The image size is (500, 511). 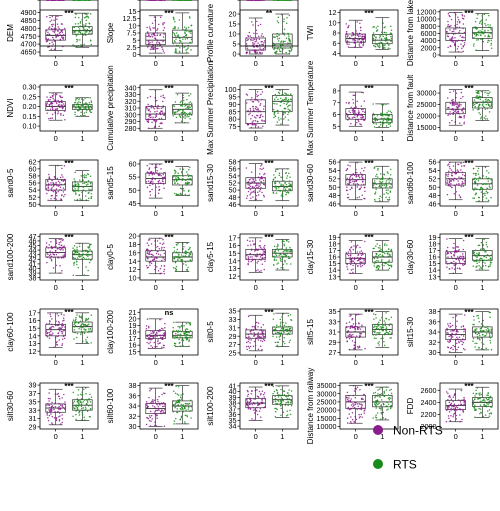 What do you see at coordinates (30, 87) in the screenshot?
I see `y-tick-label: 0.30` at bounding box center [30, 87].